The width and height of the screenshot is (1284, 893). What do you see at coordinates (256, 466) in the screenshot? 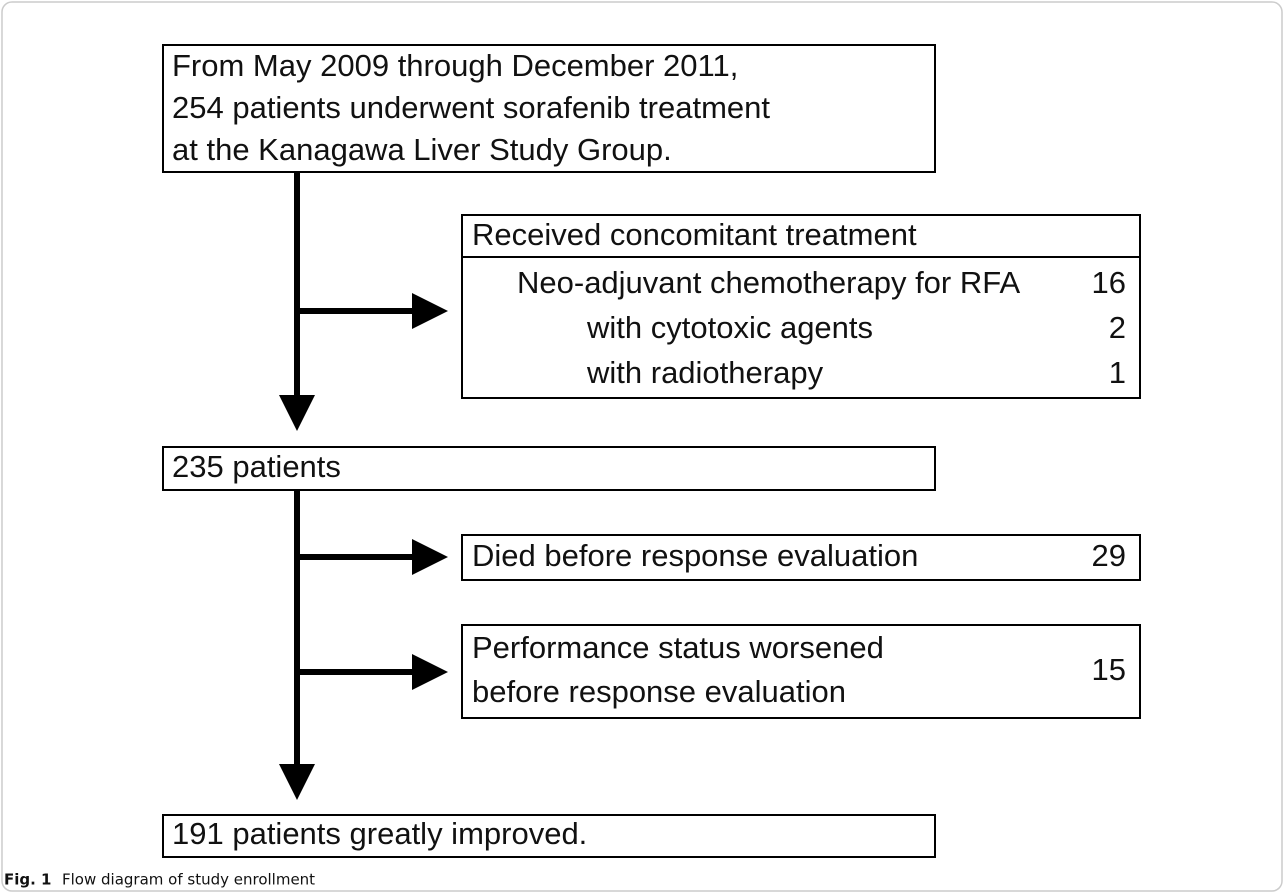
I see `box-text: 235 patients` at bounding box center [256, 466].